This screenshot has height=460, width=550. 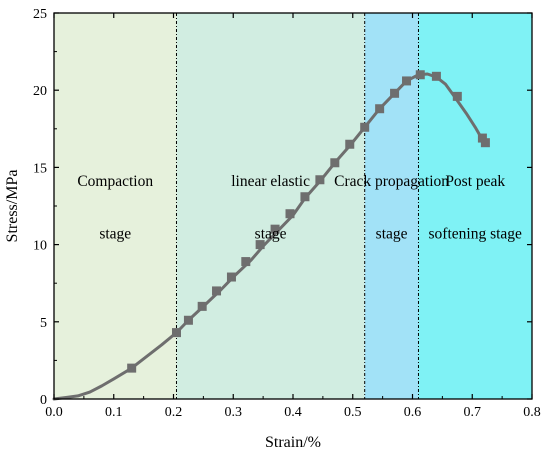 What do you see at coordinates (270, 181) in the screenshot?
I see `stage-label-2-line-1: linear elastic` at bounding box center [270, 181].